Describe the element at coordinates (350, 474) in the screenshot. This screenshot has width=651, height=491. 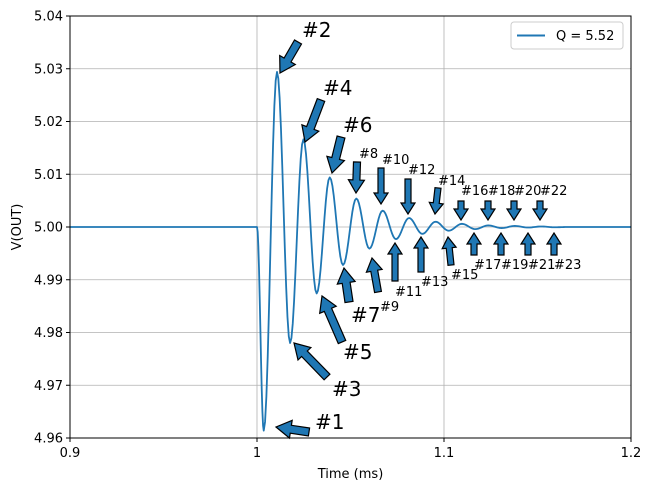
I see `x-axis-label: Time (ms)` at that location.